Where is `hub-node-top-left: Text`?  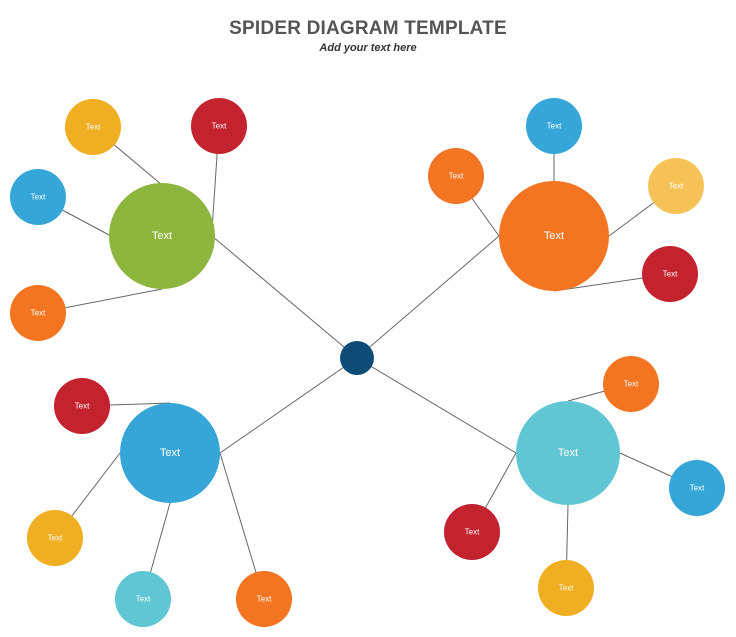 hub-node-top-left: Text is located at coordinates (162, 236).